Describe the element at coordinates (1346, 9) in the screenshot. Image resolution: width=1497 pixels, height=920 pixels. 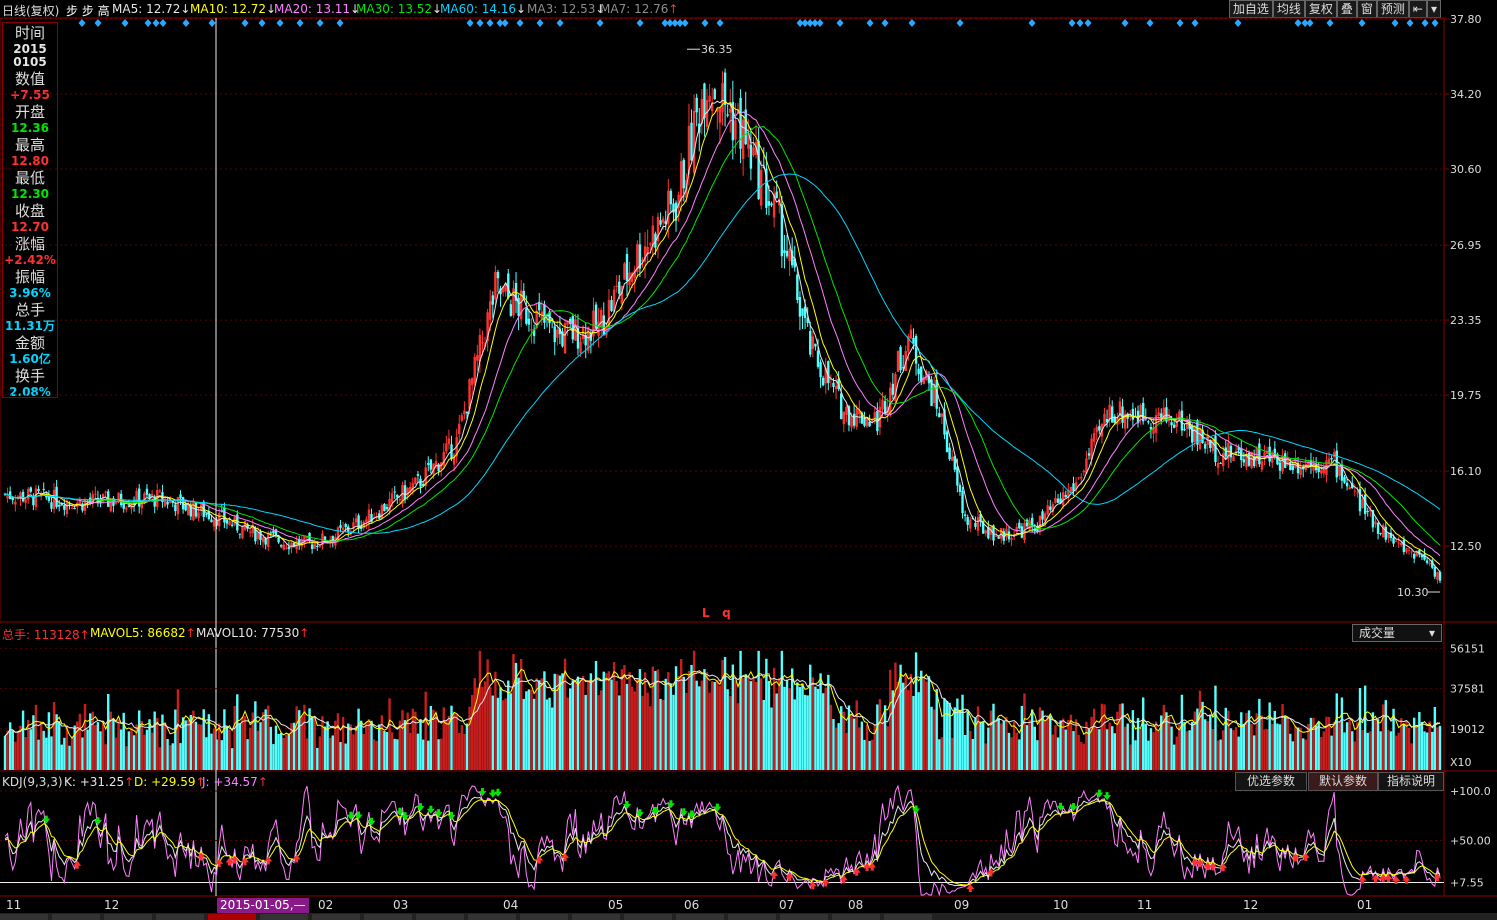
I see `overlay-button: 叠` at that location.